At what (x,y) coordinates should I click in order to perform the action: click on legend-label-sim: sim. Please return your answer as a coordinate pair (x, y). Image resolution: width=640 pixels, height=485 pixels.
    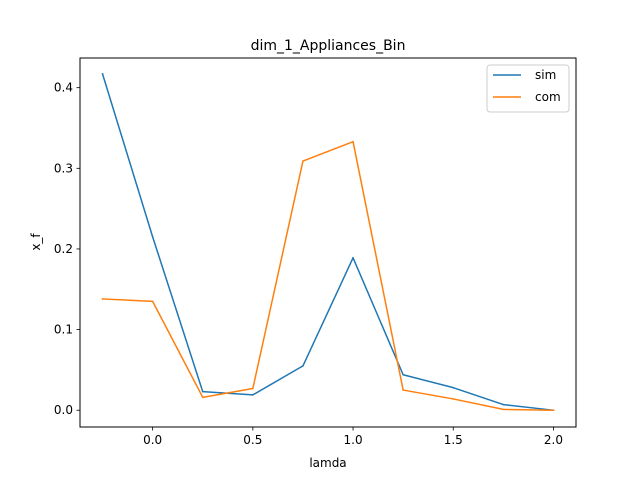
    Looking at the image, I should click on (545, 75).